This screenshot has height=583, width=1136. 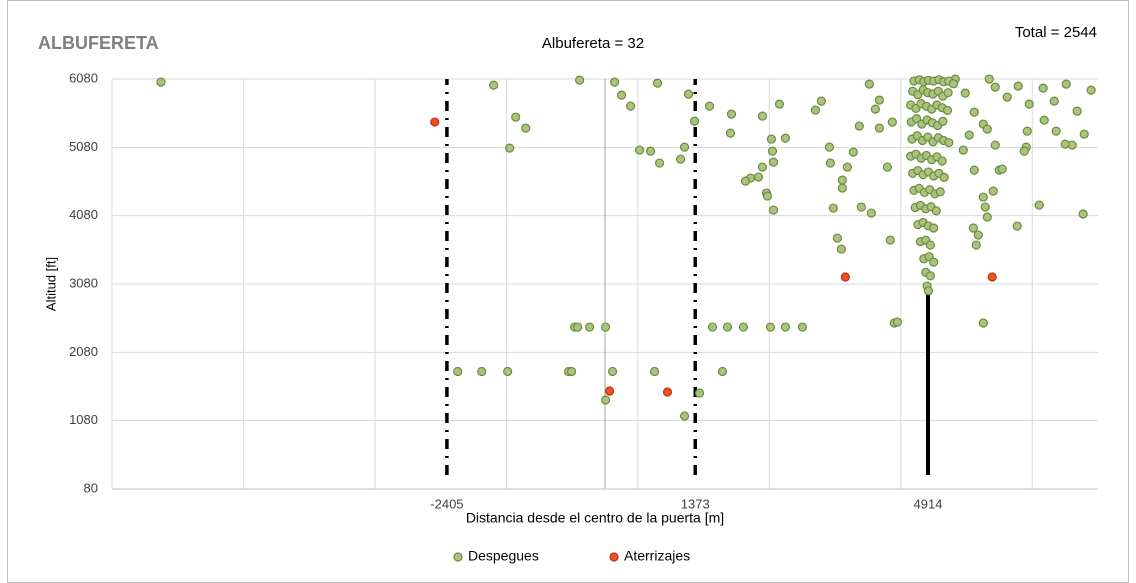 I want to click on y-tick-label: 5080, so click(x=83, y=146).